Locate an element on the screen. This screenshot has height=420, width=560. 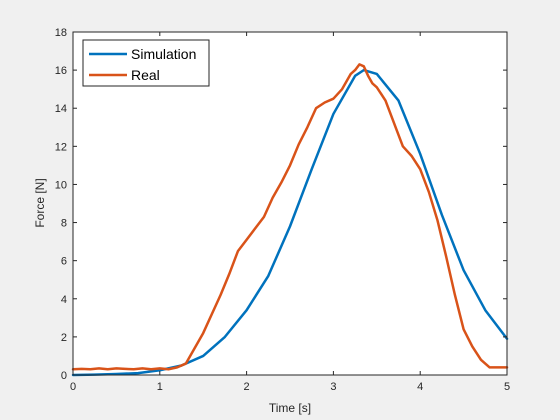
y-tick-label: 12 is located at coordinates (61, 147).